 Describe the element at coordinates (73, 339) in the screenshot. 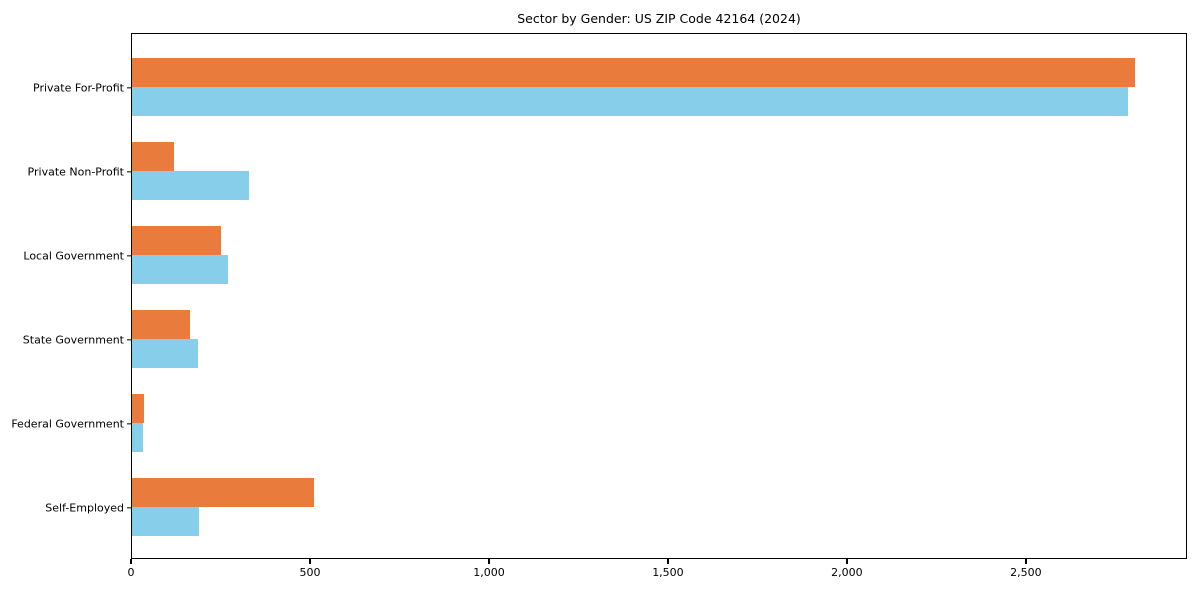

I see `y-tick-label-3: State Government` at that location.